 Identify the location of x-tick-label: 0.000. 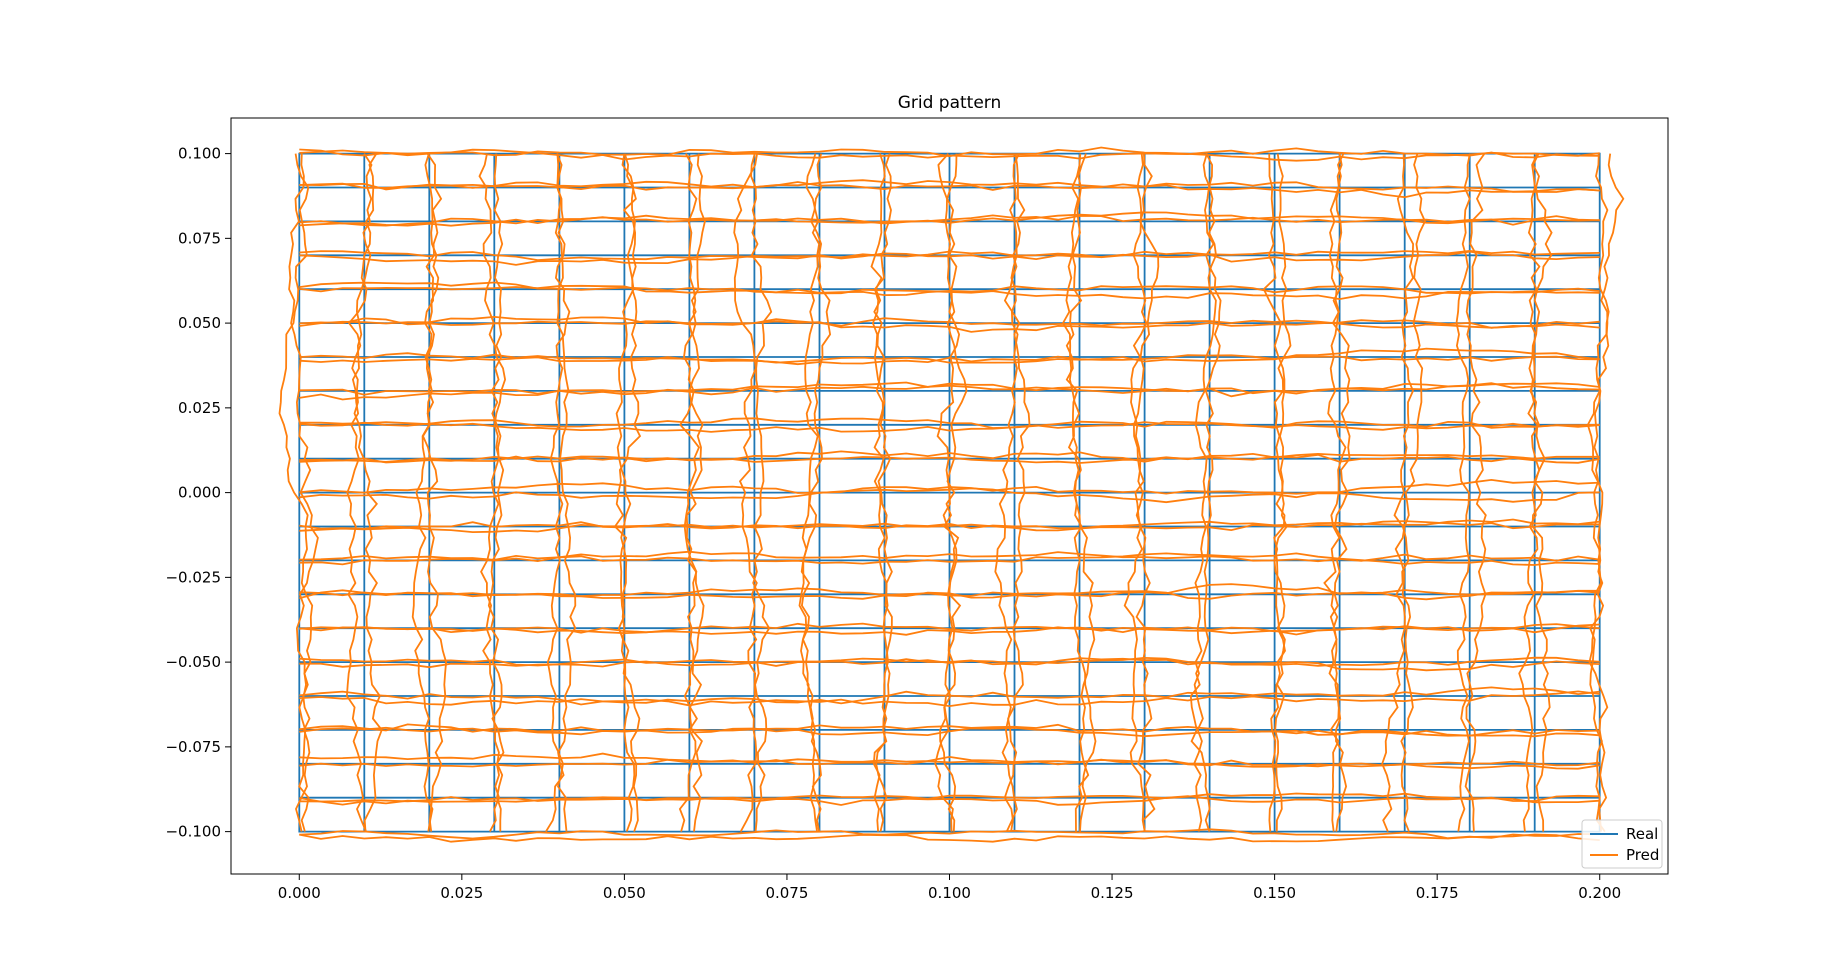
(299, 893).